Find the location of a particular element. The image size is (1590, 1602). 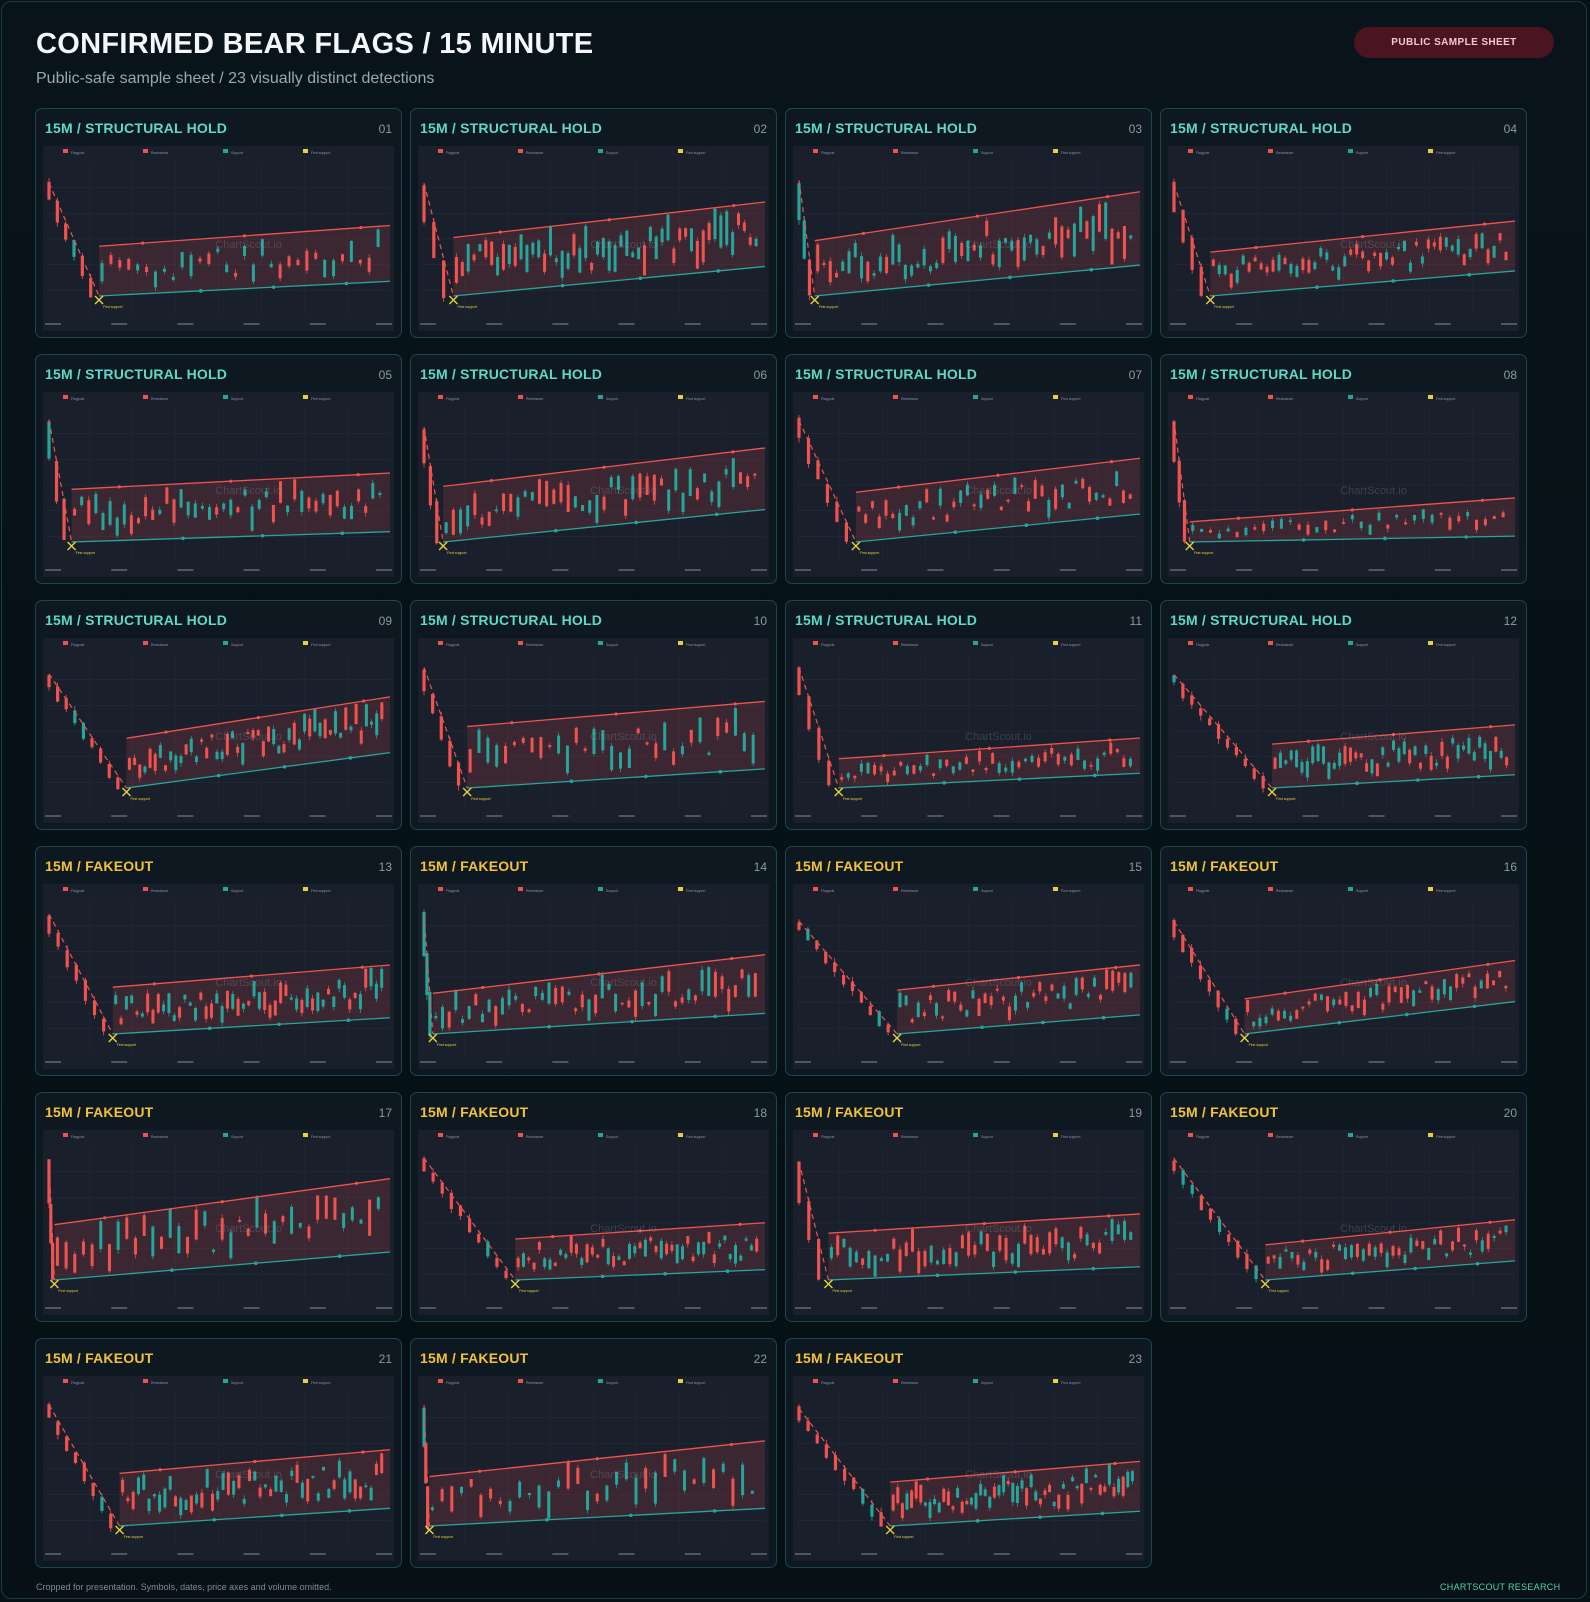

legend-label: Resistance is located at coordinates (159, 1137).